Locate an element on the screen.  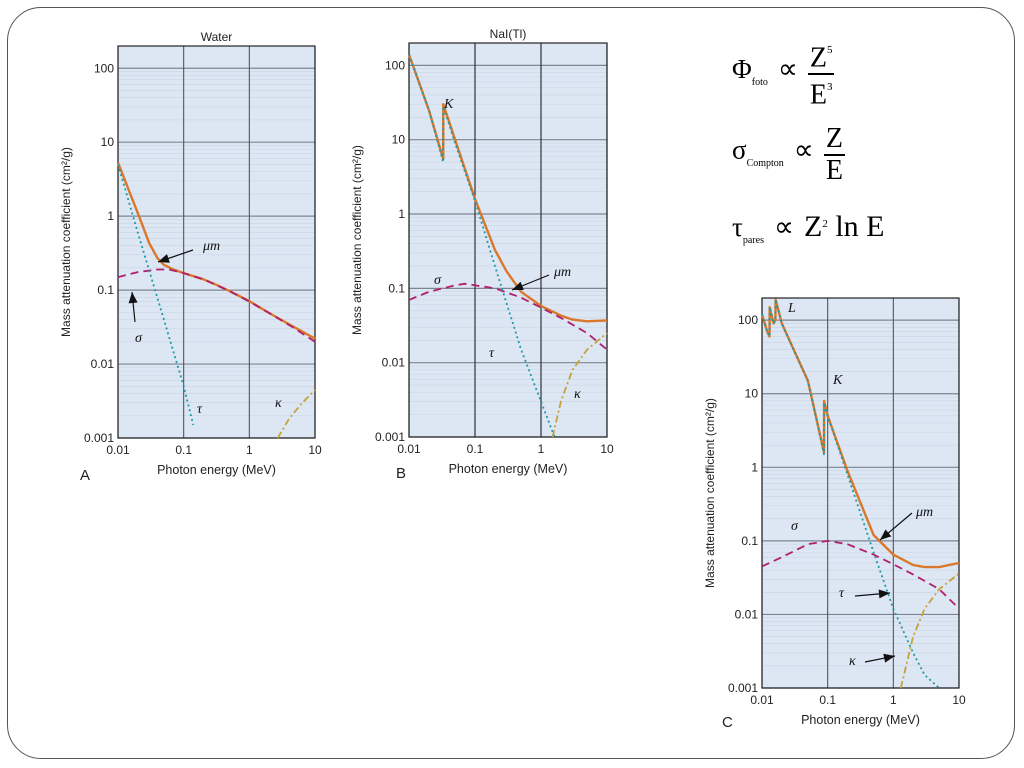
y-axis-label-C: Mass attenuation coefficient (cm²/g) is located at coordinates (710, 493).